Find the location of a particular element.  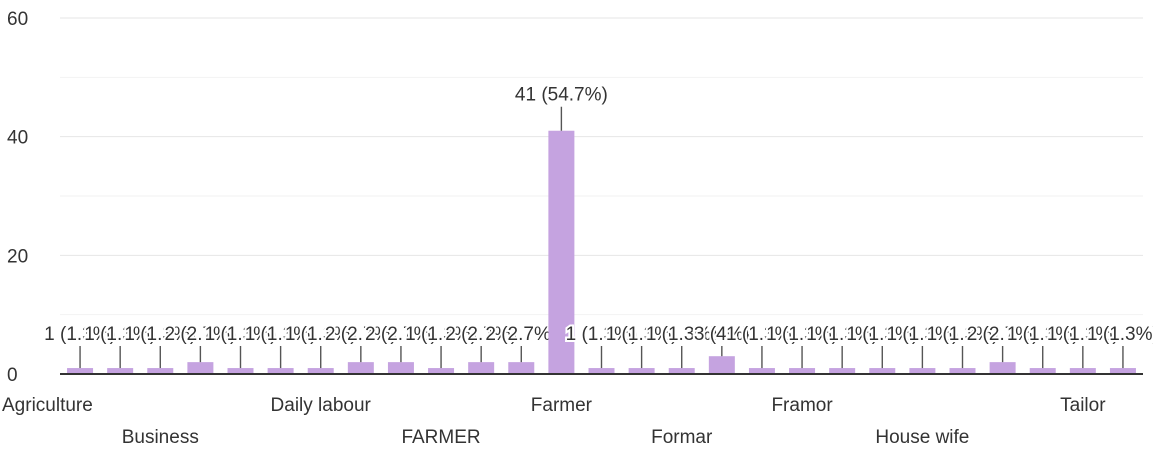

x-tick-label: House wife is located at coordinates (922, 437).